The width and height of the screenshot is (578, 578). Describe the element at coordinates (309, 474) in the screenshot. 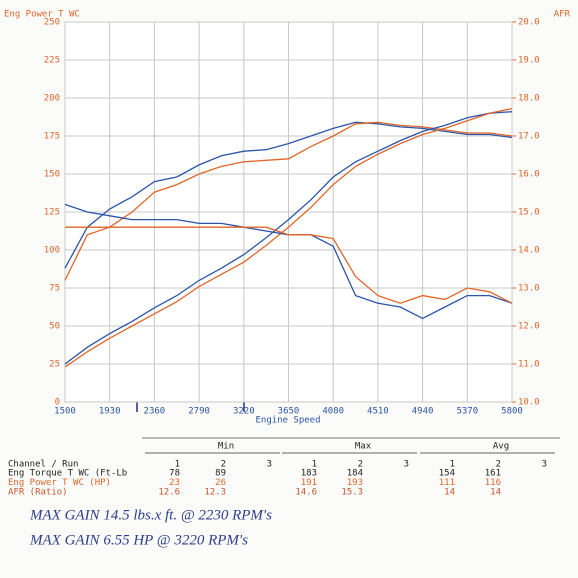

I see `cell: 183` at that location.